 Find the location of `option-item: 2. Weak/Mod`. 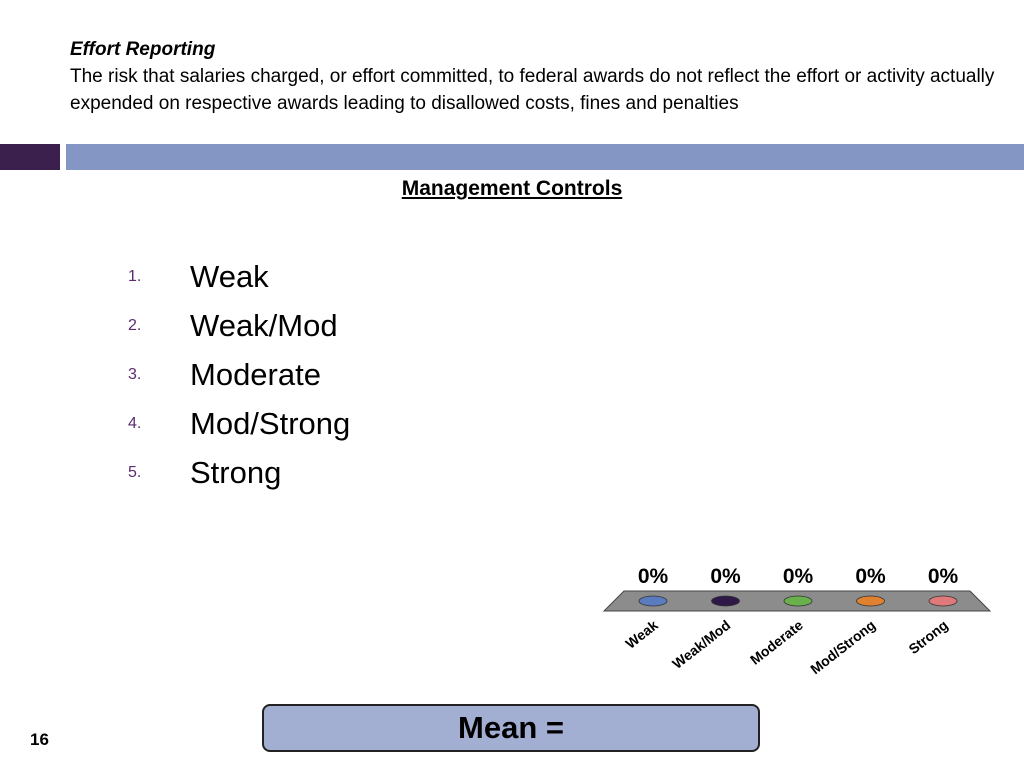

option-item: 2. Weak/Mod is located at coordinates (239, 325).